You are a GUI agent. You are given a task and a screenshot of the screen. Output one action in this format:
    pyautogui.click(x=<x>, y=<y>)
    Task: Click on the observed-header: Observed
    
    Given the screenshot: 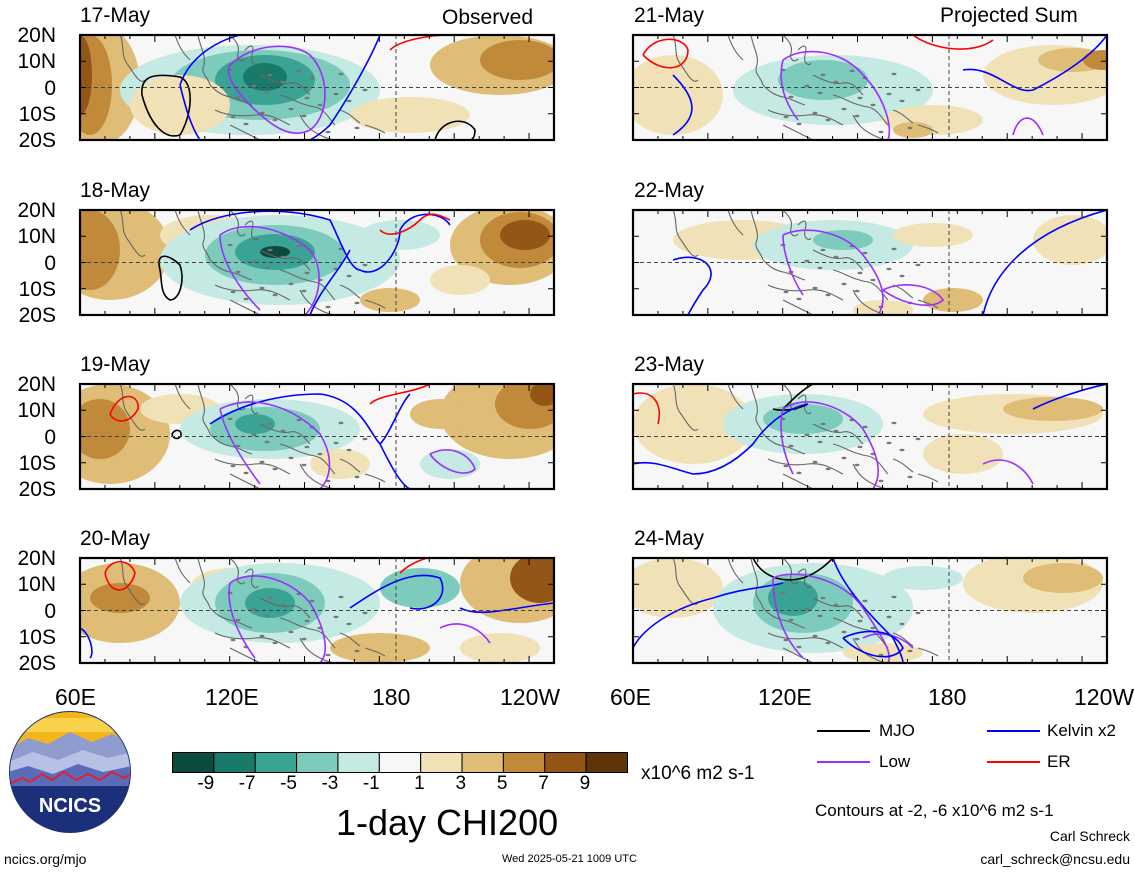 What is the action you would take?
    pyautogui.click(x=488, y=17)
    